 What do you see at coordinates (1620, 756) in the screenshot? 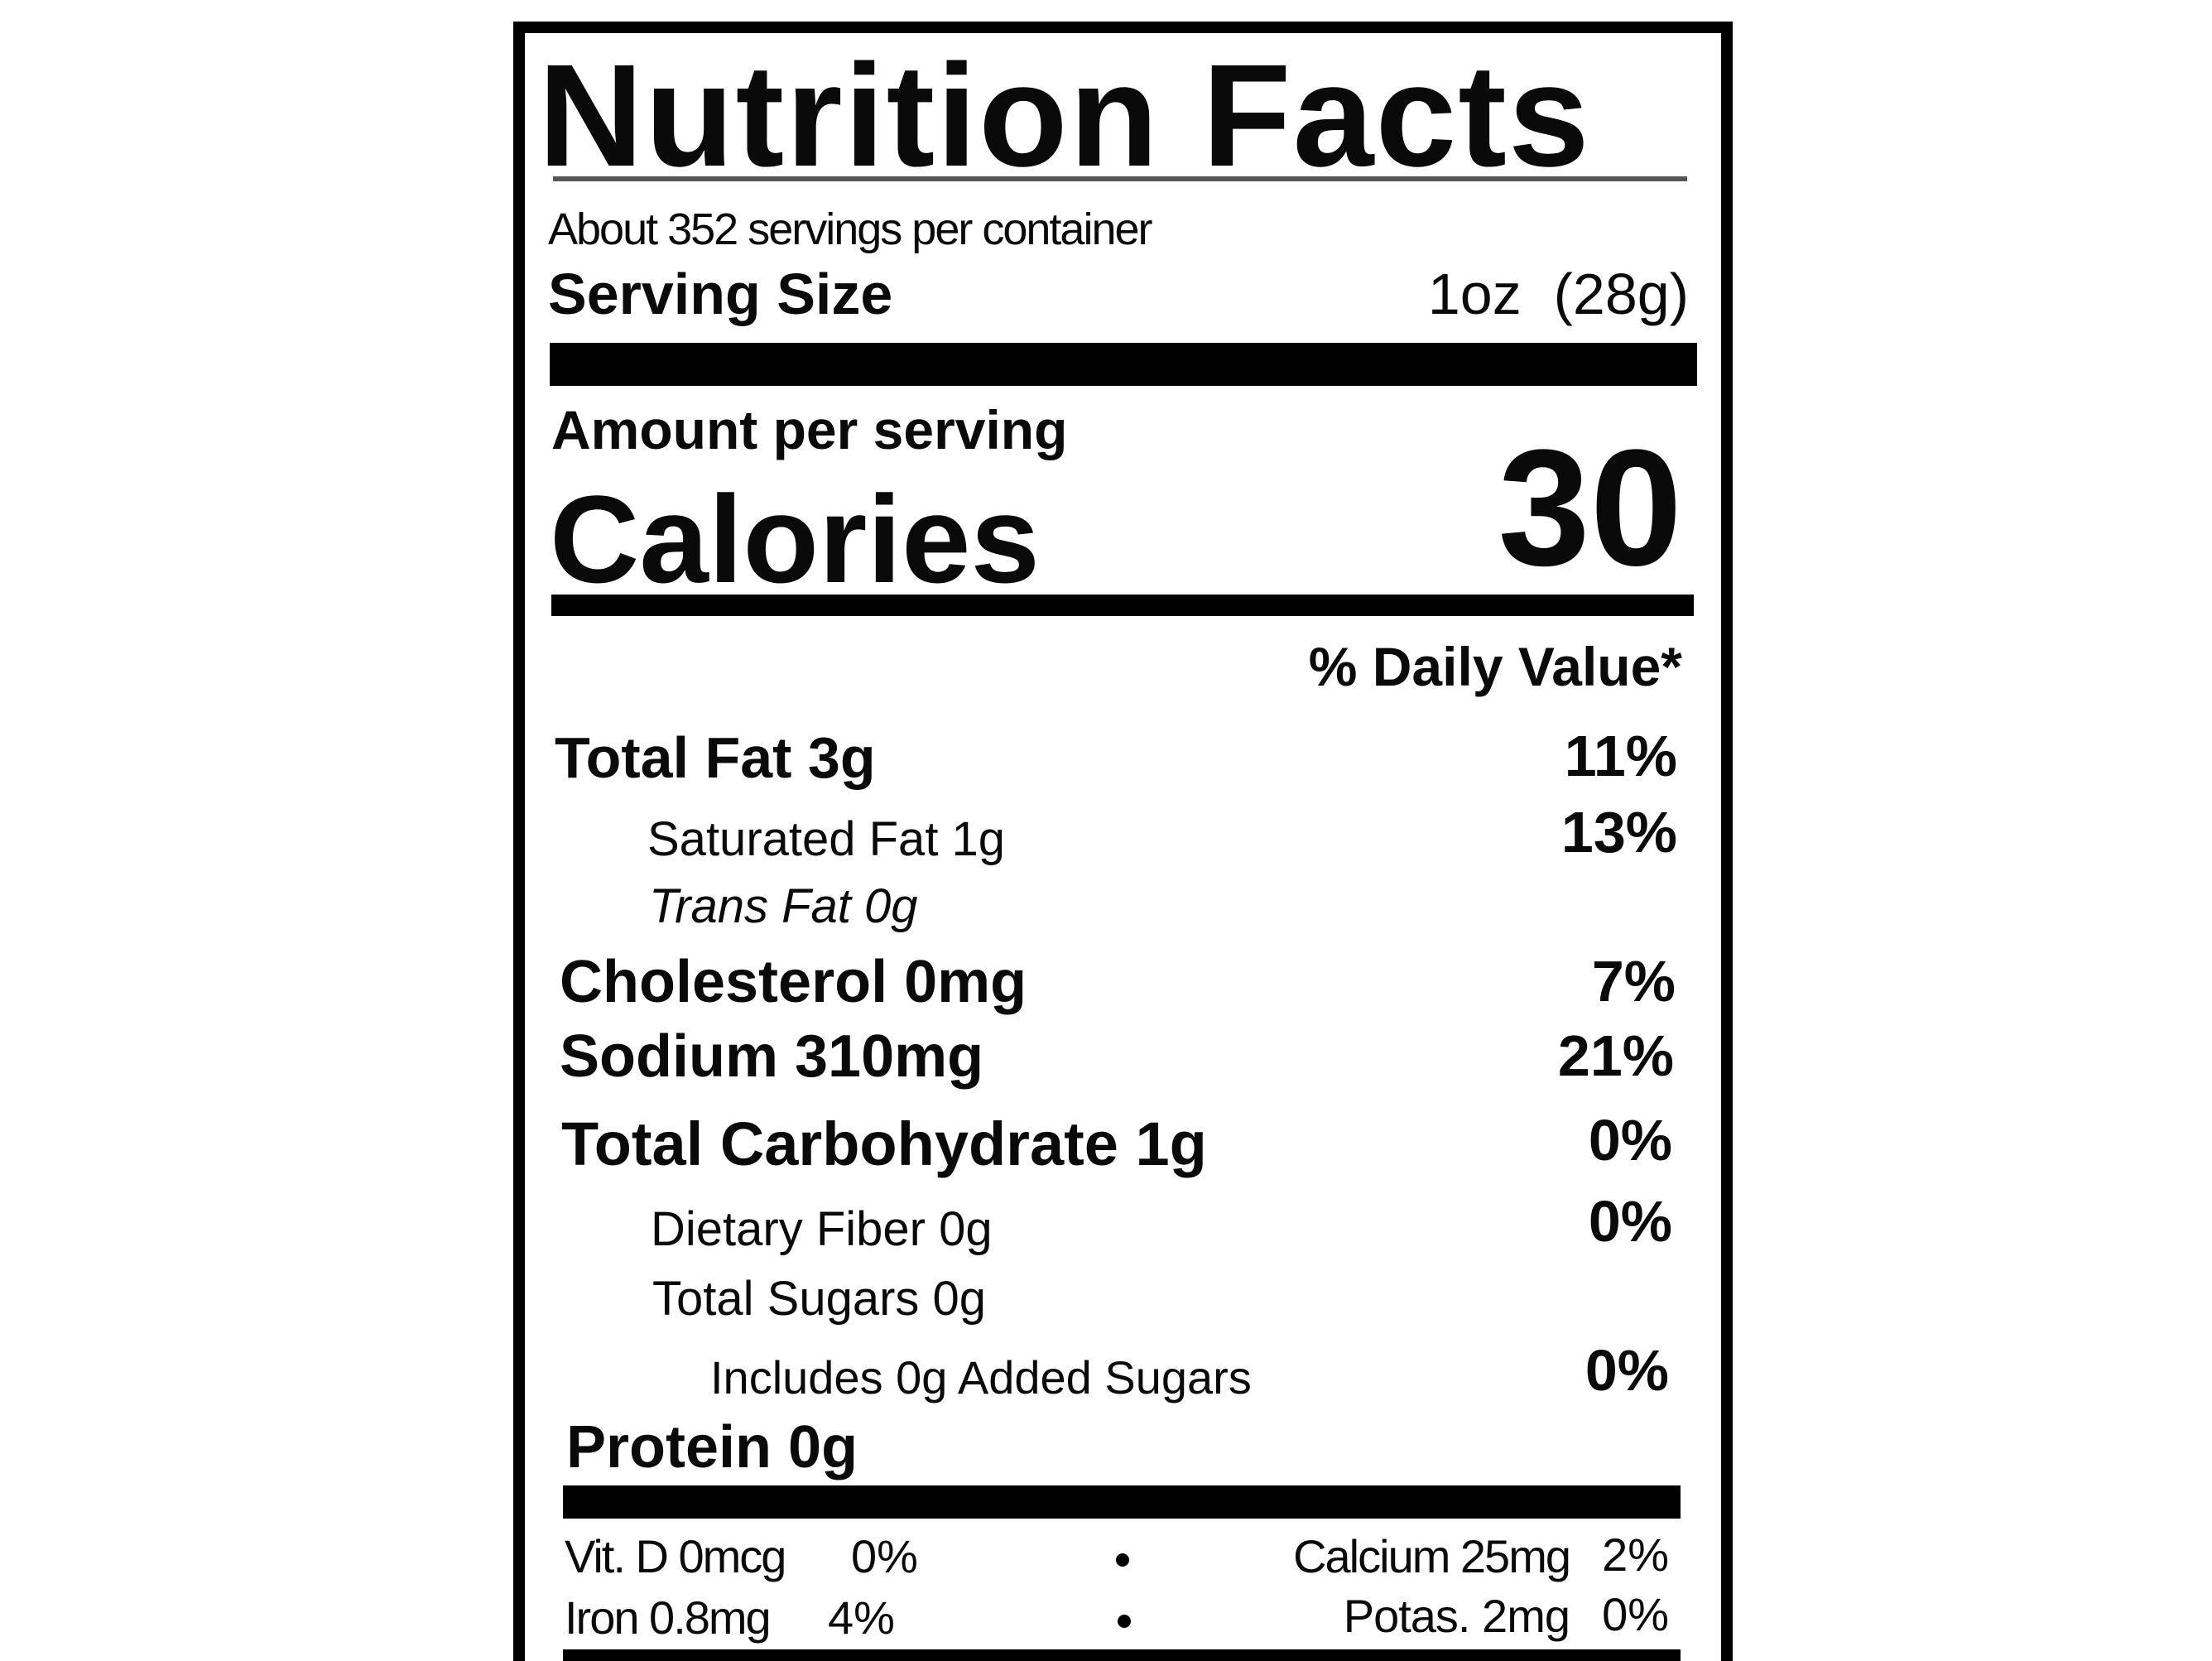
I see `dv-total-fat: 11%` at bounding box center [1620, 756].